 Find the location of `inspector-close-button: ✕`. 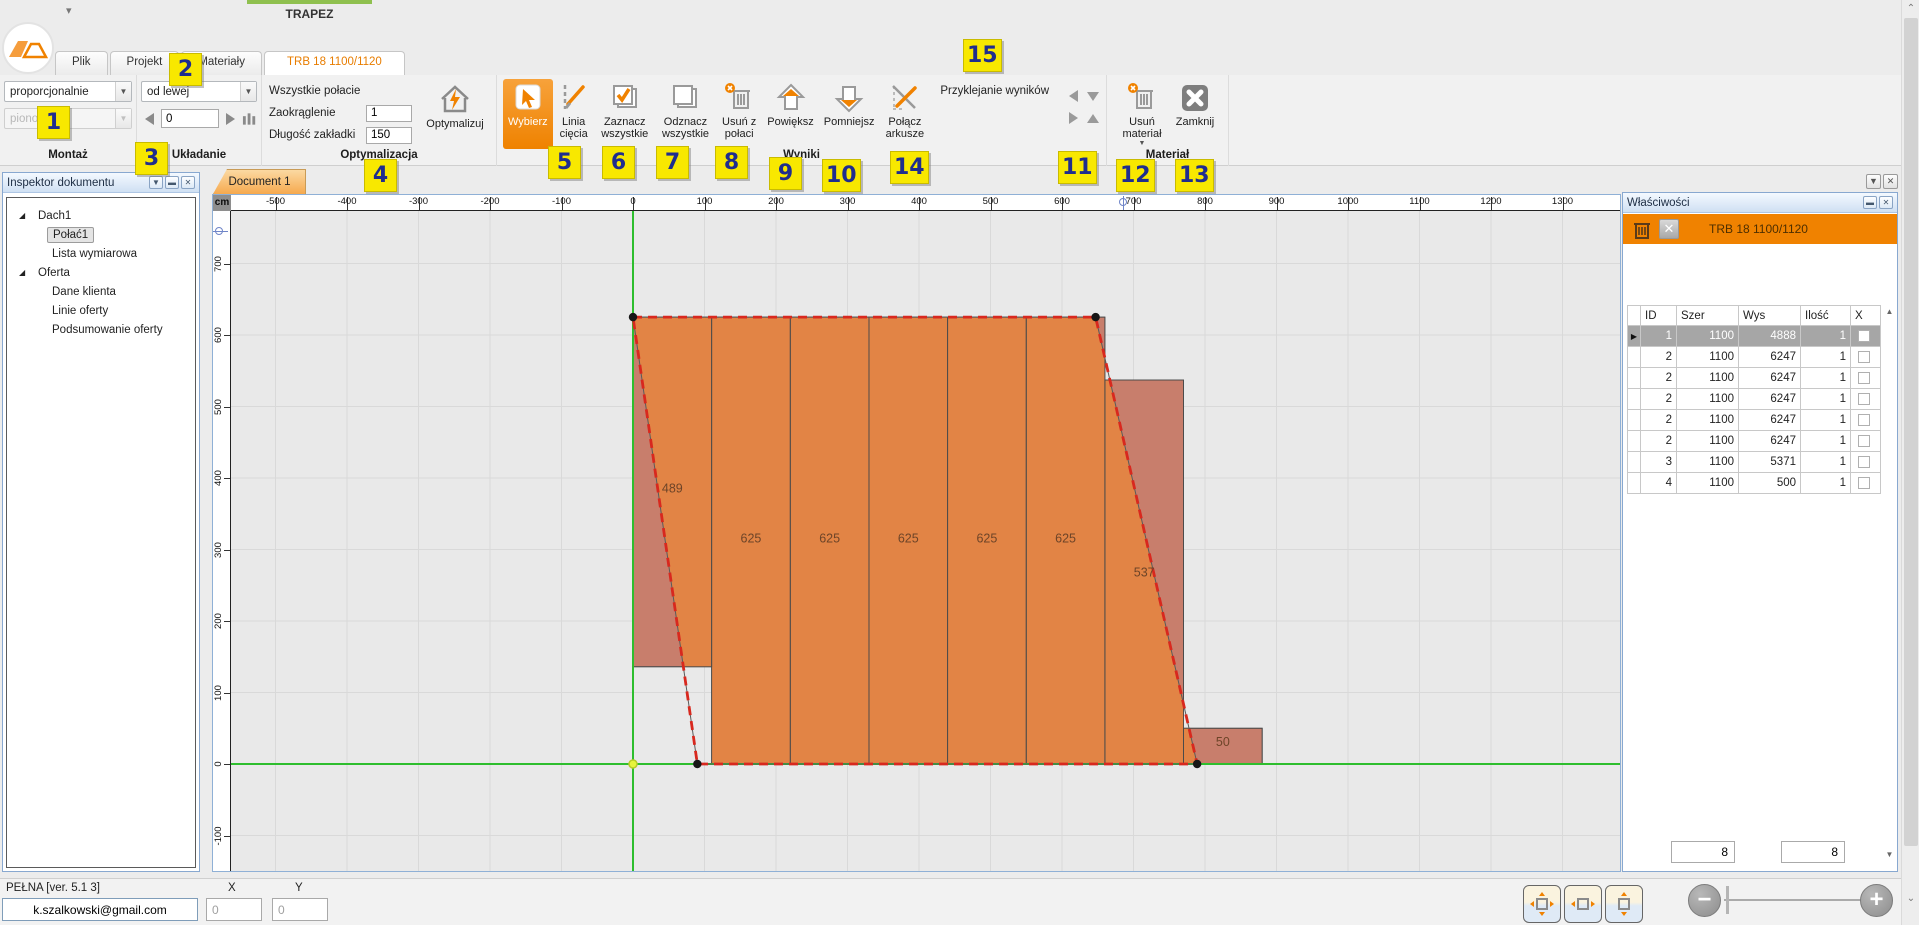

inspector-close-button: ✕ is located at coordinates (188, 182).